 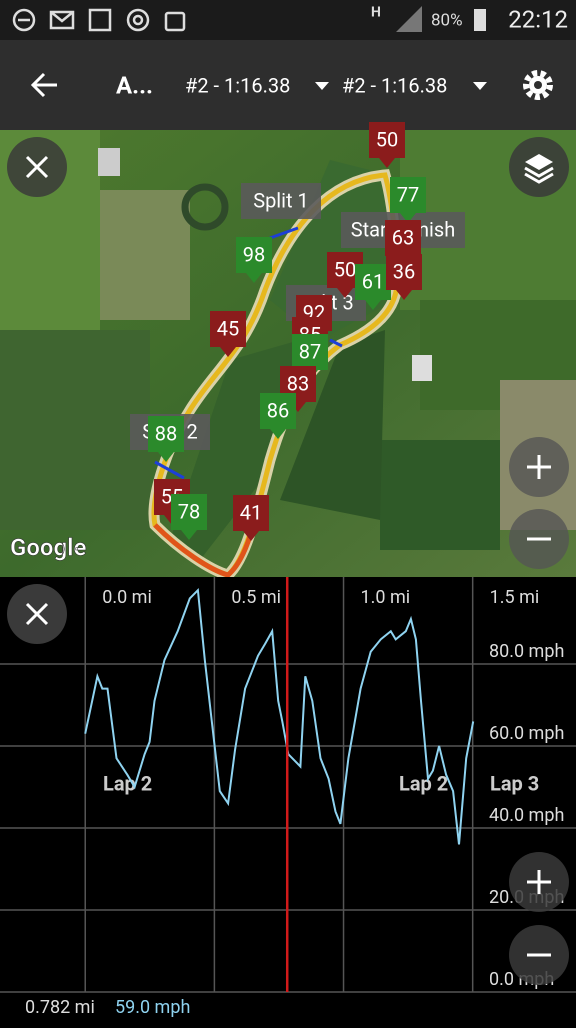 What do you see at coordinates (237, 85) in the screenshot?
I see `lap-selector-a: #2 - 1:16.38` at bounding box center [237, 85].